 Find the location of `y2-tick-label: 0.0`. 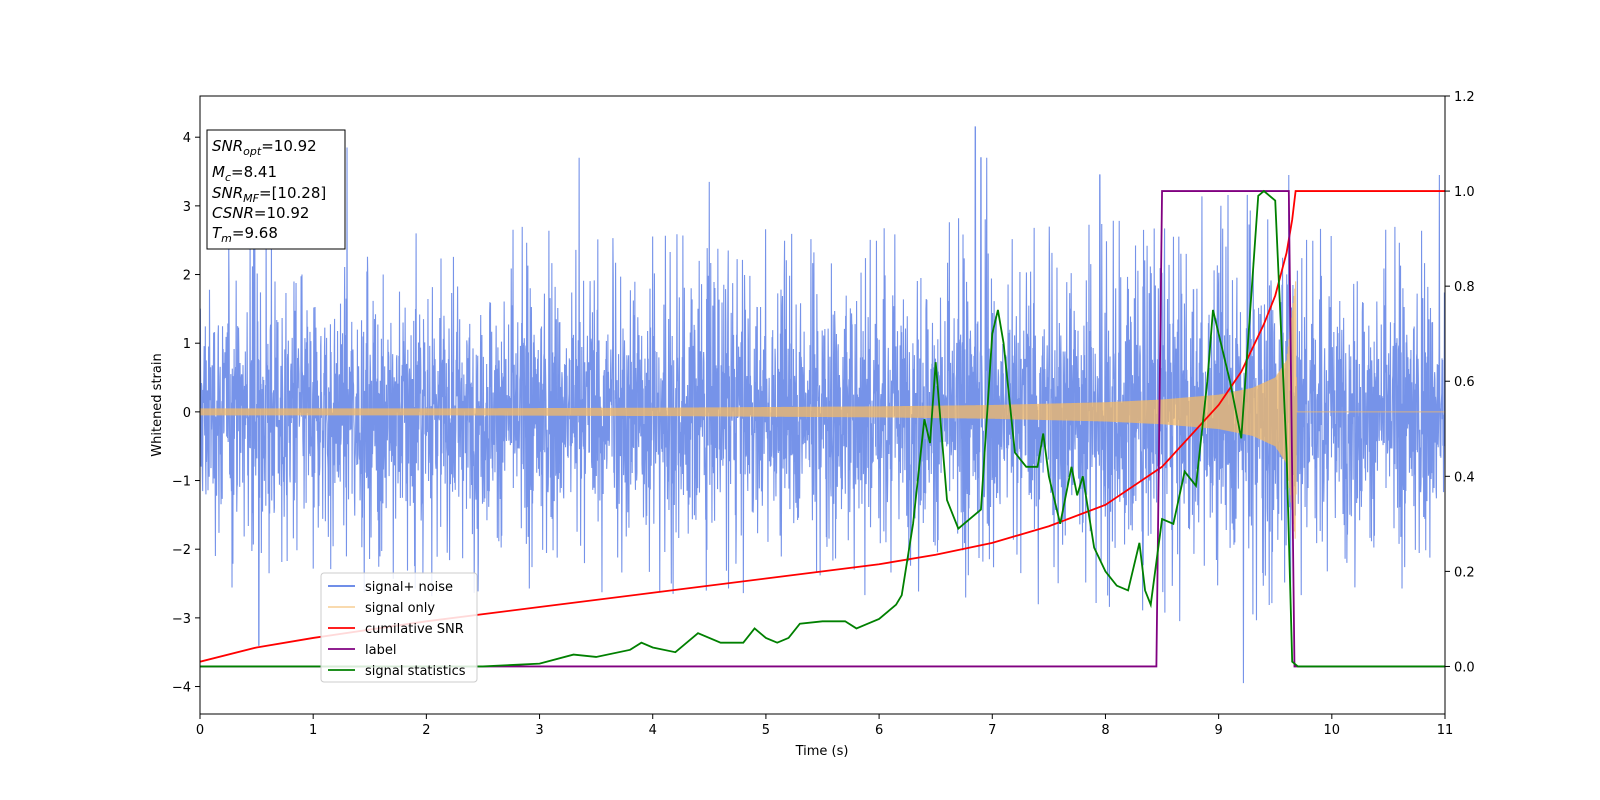

y2-tick-label: 0.0 is located at coordinates (1464, 667).